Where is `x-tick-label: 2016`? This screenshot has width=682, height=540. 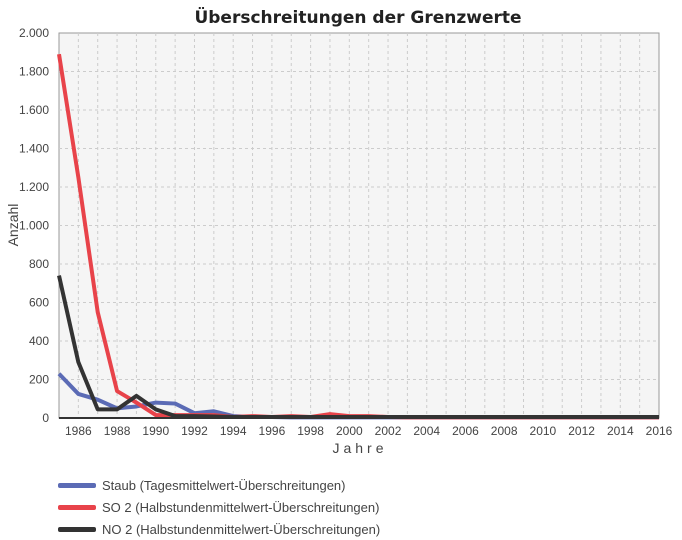
x-tick-label: 2016 is located at coordinates (659, 431).